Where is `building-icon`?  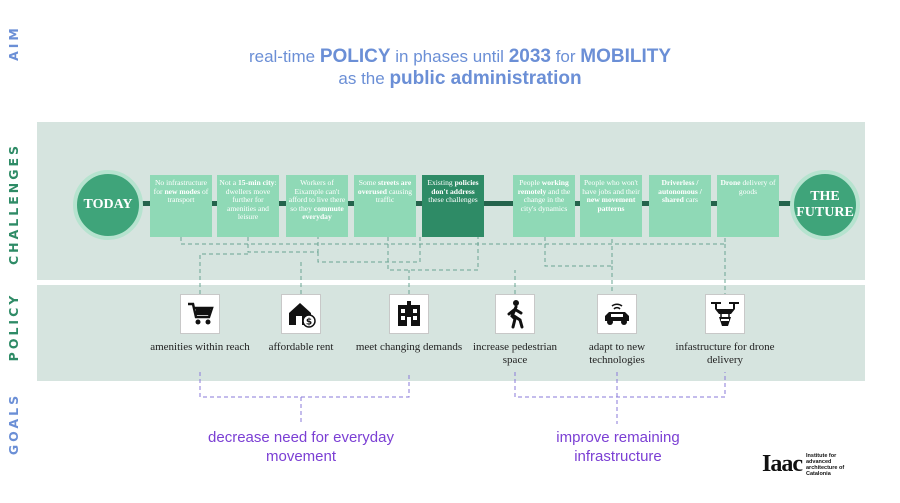
building-icon is located at coordinates (409, 314).